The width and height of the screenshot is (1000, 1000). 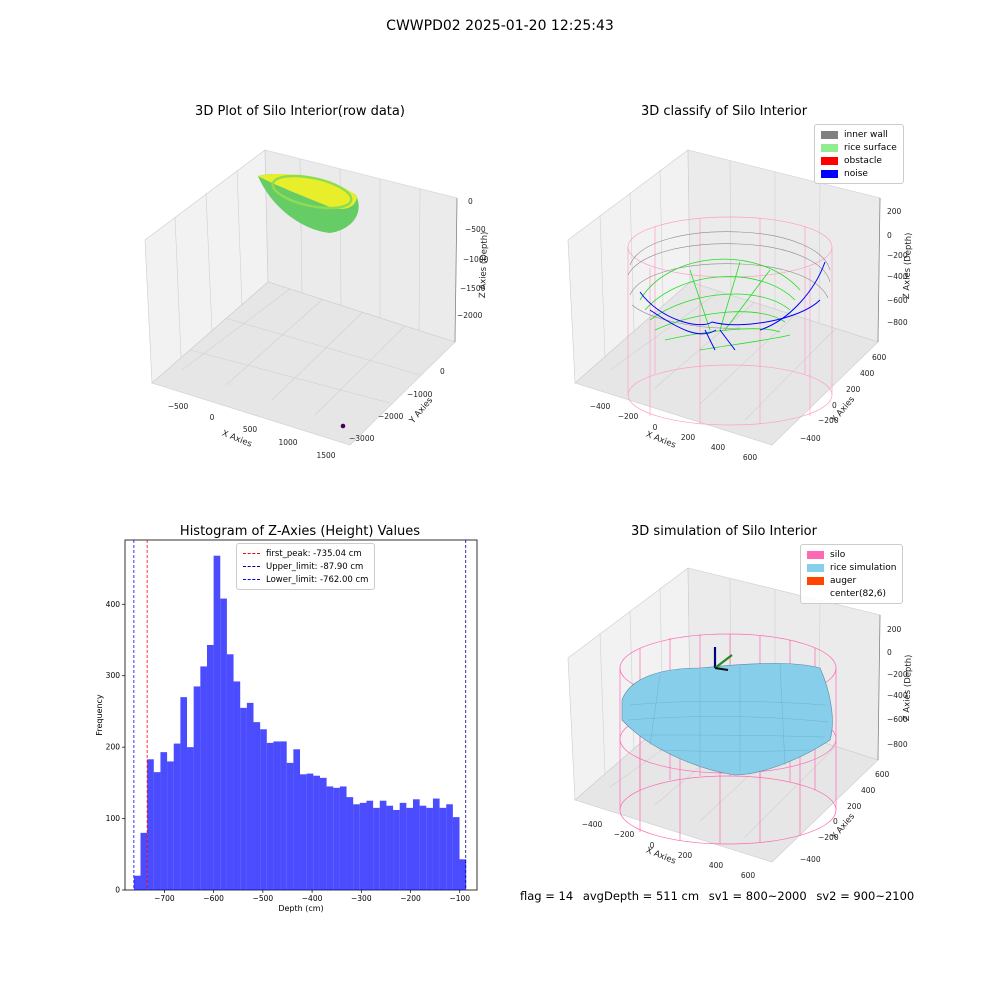 I want to click on x-tick-label: −500, so click(x=263, y=898).